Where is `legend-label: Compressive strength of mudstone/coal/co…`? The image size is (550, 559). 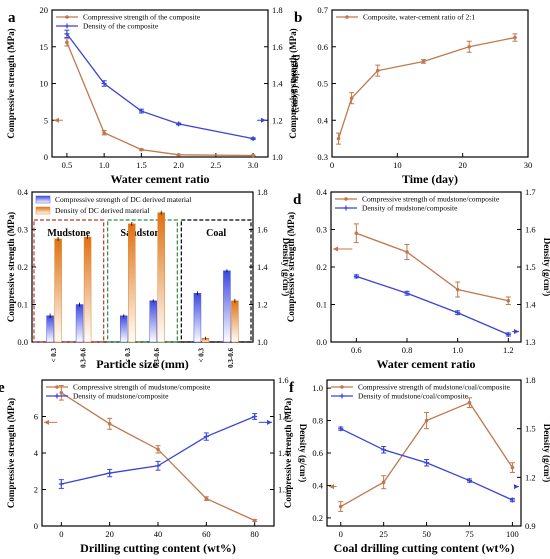
legend-label: Compressive strength of mudstone/coal/co… is located at coordinates (434, 387).